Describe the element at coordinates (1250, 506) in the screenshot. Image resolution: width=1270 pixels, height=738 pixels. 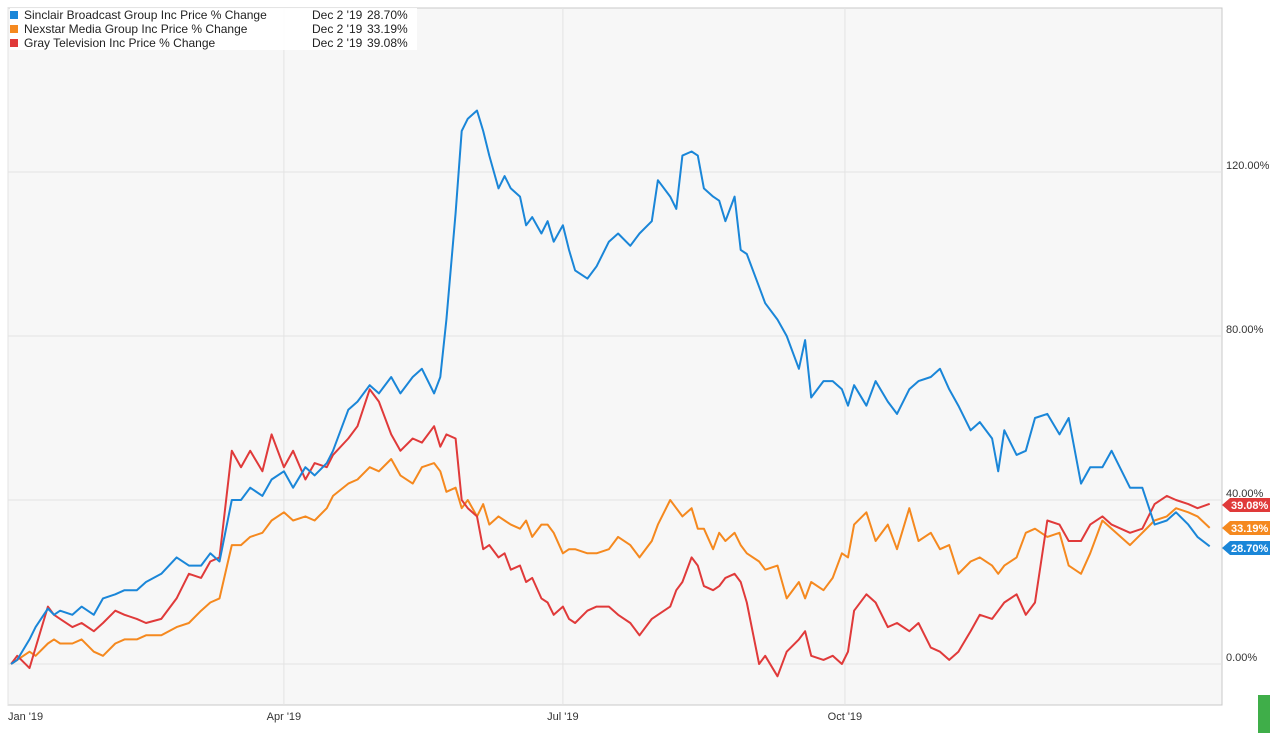
I see `end-label-text: 39.08%` at that location.